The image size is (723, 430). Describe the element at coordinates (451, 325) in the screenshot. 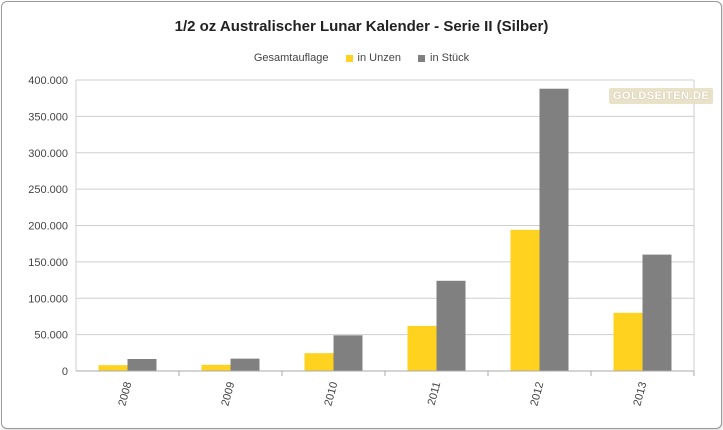

I see `bar-stueck-2011` at that location.